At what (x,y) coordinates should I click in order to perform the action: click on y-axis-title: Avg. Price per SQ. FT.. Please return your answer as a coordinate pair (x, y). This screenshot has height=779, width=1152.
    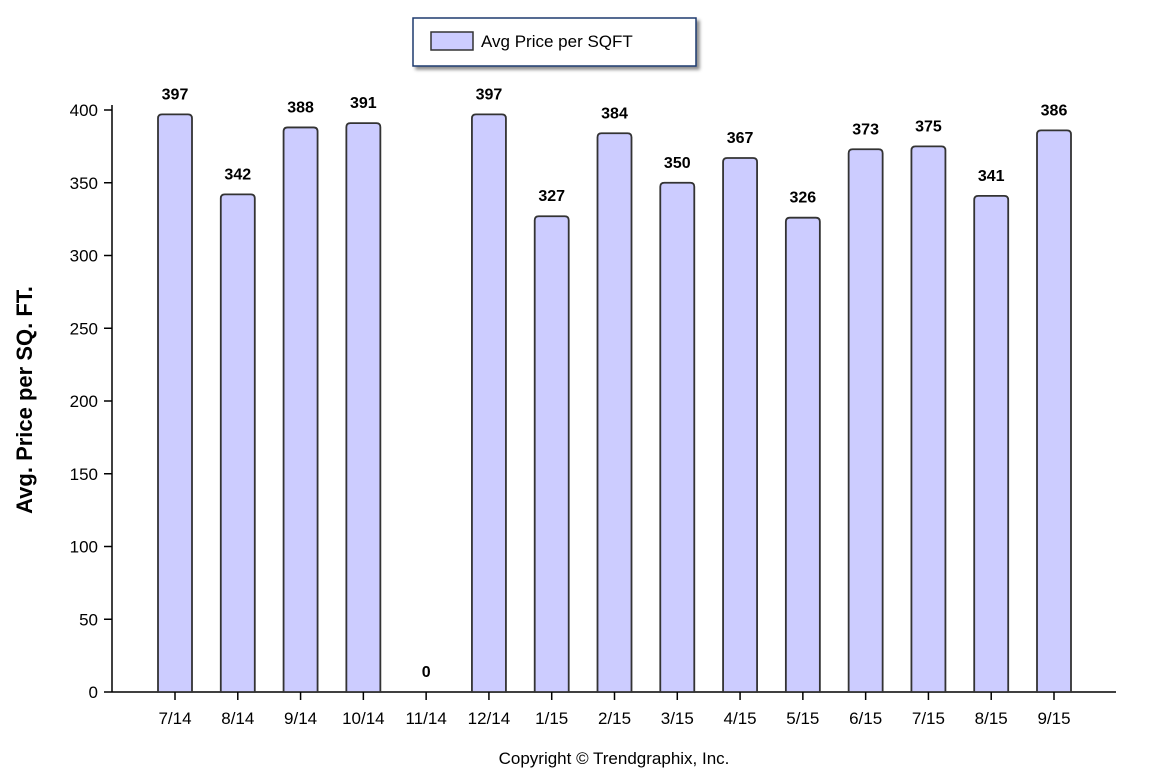
    Looking at the image, I should click on (24, 400).